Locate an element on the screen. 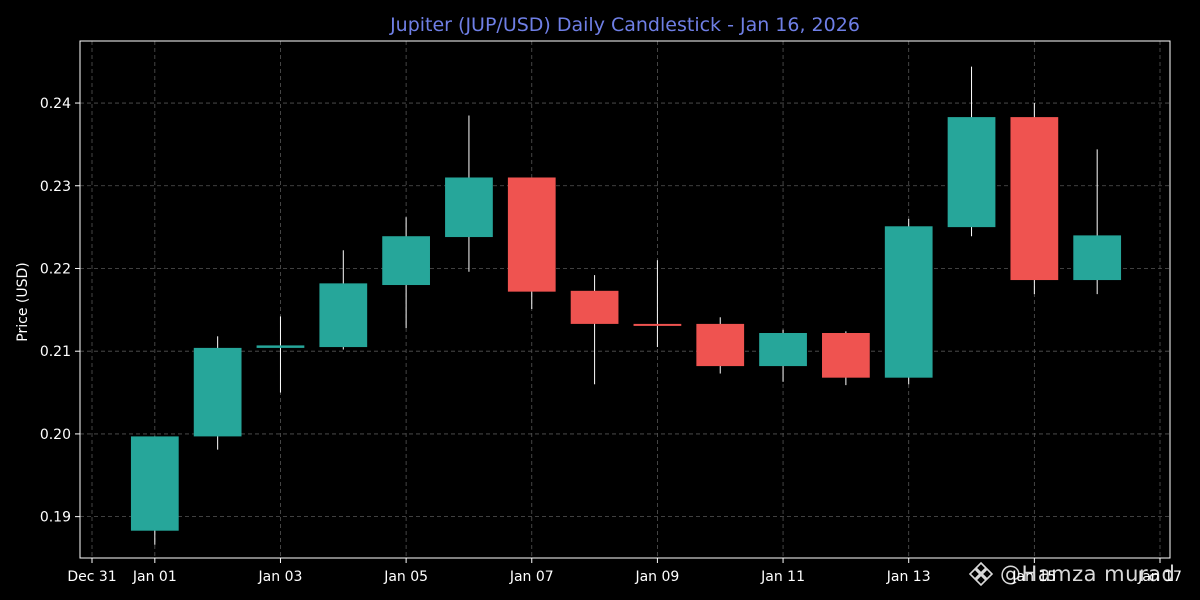  watermark-text: @Hamza murad is located at coordinates (1088, 574).